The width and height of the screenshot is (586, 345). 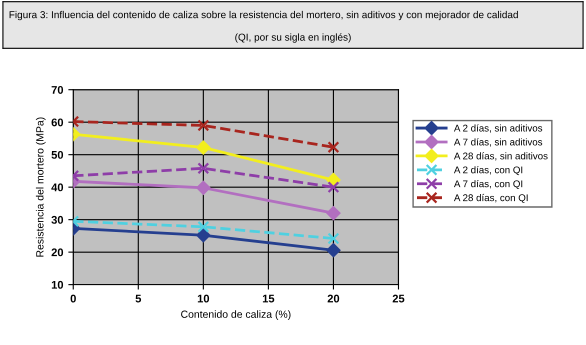 What do you see at coordinates (488, 171) in the screenshot?
I see `legend-label: A 2 días, con QI` at bounding box center [488, 171].